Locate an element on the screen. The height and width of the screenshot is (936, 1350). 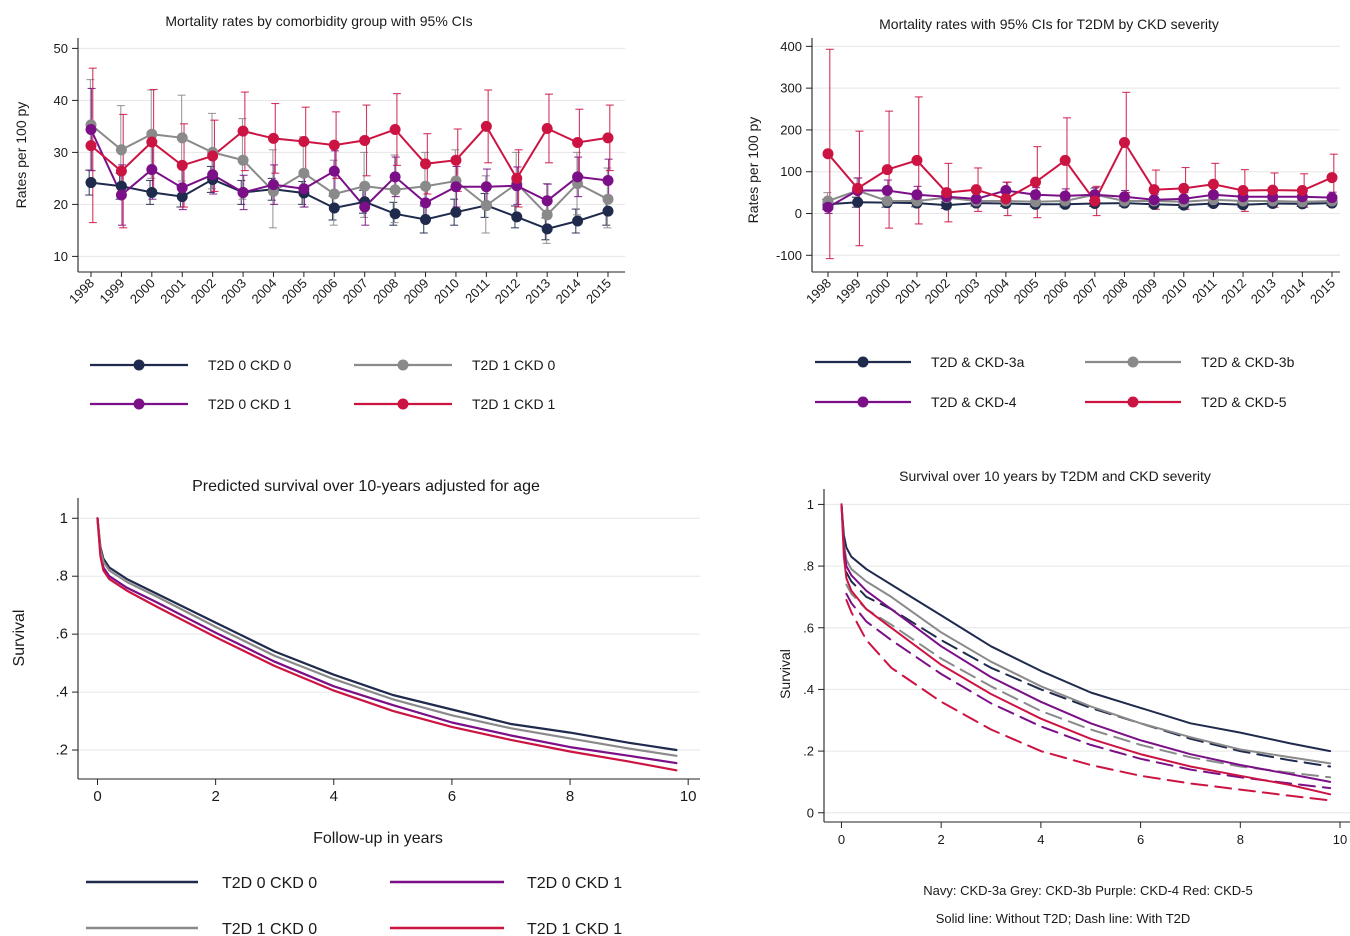
x-tick-label: 10 is located at coordinates (688, 796).